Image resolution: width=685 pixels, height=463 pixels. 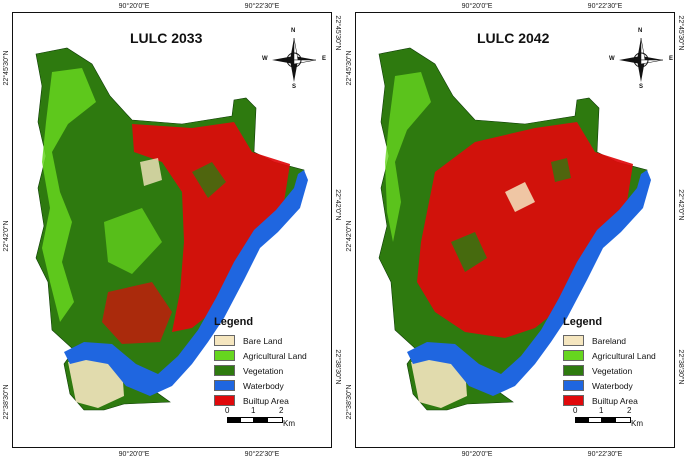 What do you see at coordinates (513, 38) in the screenshot?
I see `map-title: LULC 2042` at bounding box center [513, 38].